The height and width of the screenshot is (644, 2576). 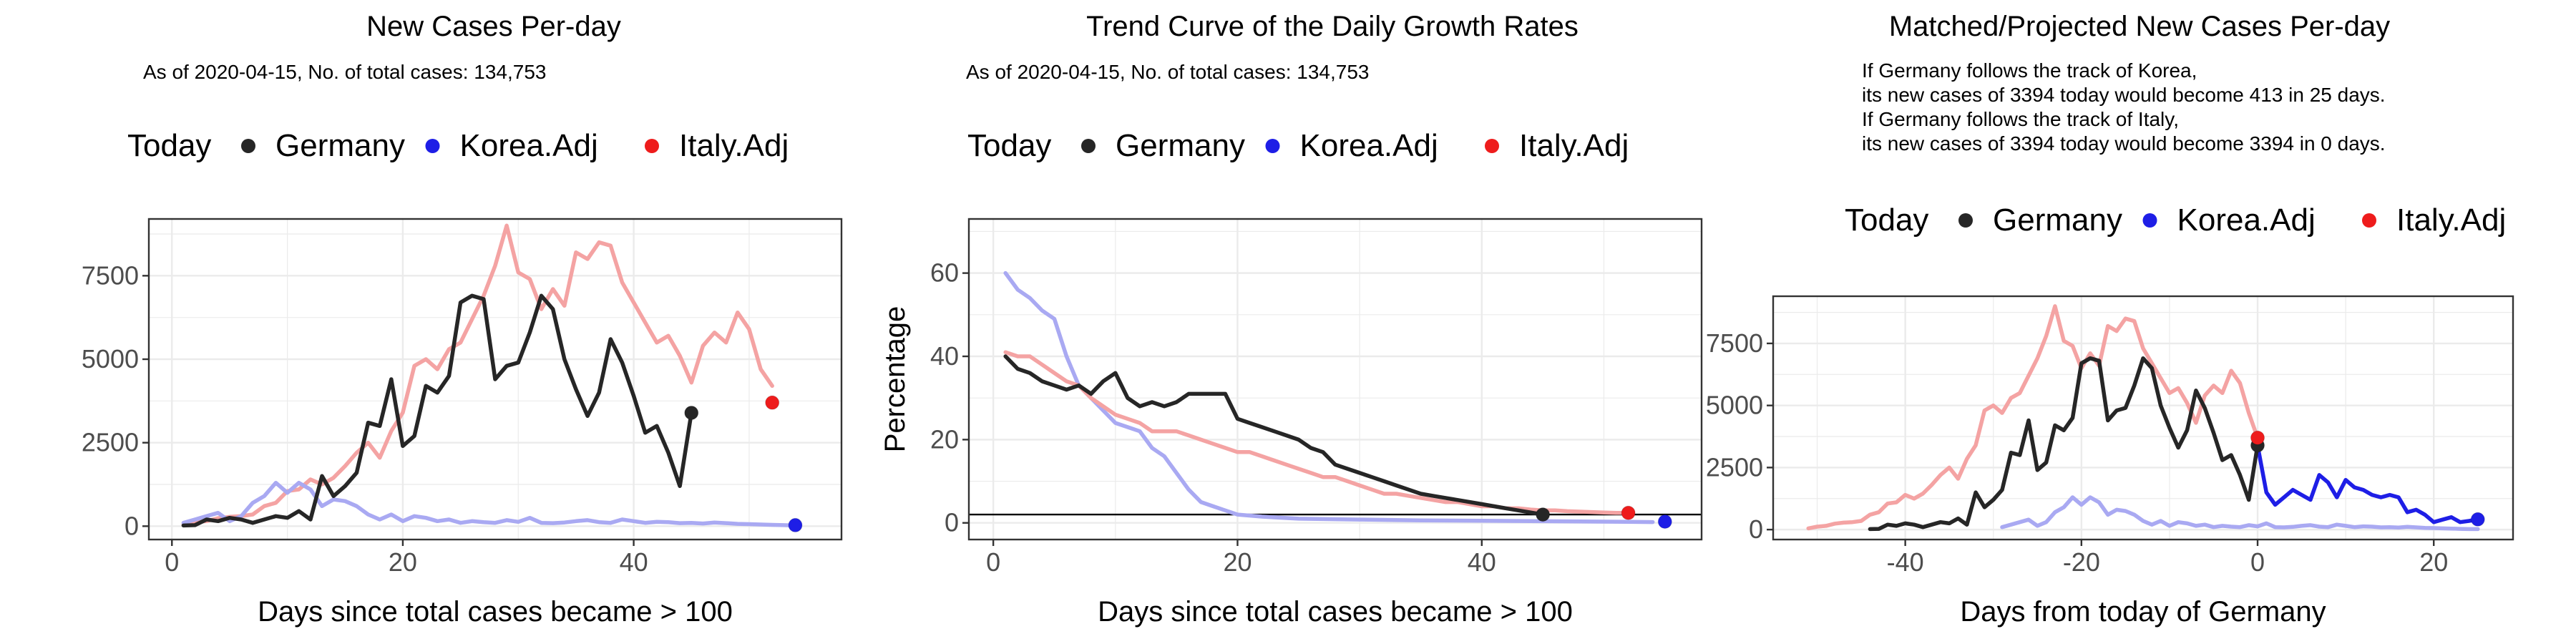 What do you see at coordinates (1332, 26) in the screenshot?
I see `chart-title: Trend Curve of the Daily Growth Rates` at bounding box center [1332, 26].